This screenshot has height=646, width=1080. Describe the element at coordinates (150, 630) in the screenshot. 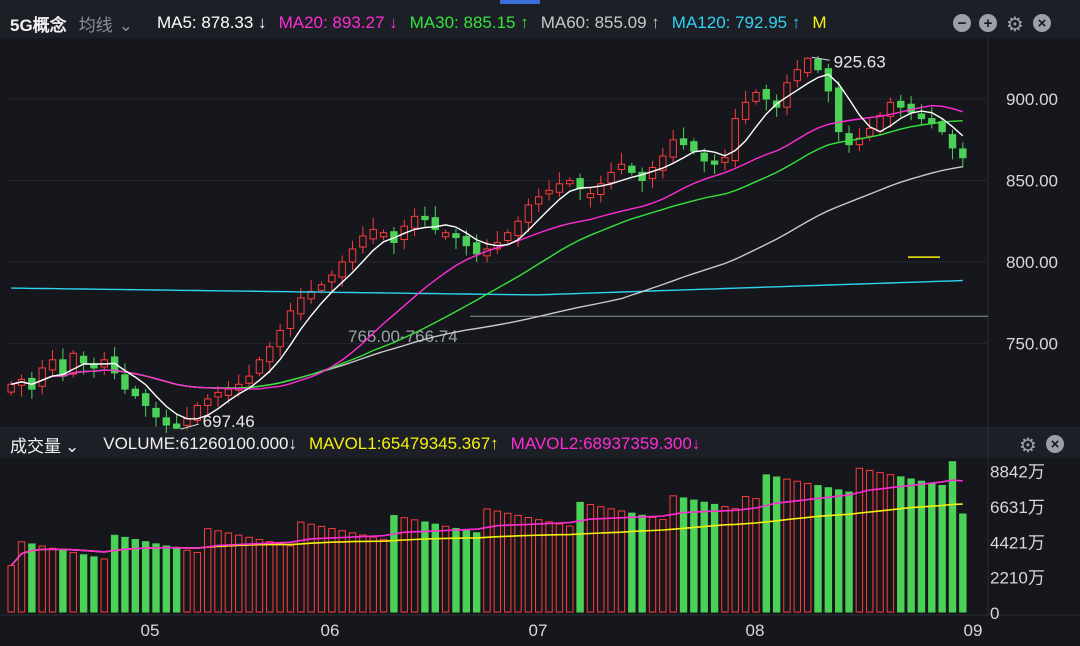

I see `x-axis-label: 05` at that location.